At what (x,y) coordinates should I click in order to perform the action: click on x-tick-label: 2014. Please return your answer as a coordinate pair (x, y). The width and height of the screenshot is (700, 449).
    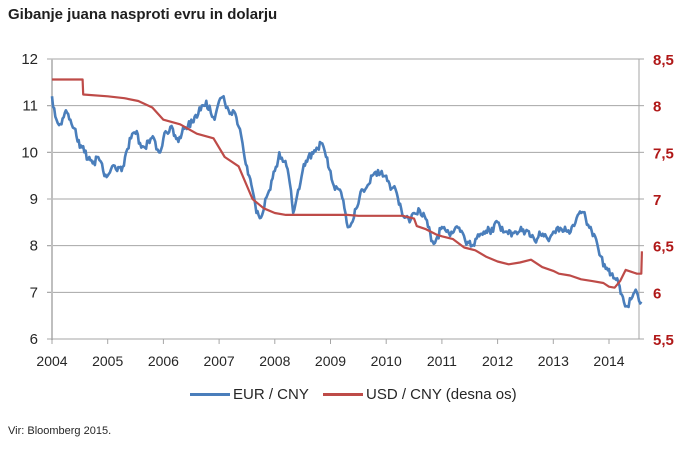
    Looking at the image, I should click on (608, 361).